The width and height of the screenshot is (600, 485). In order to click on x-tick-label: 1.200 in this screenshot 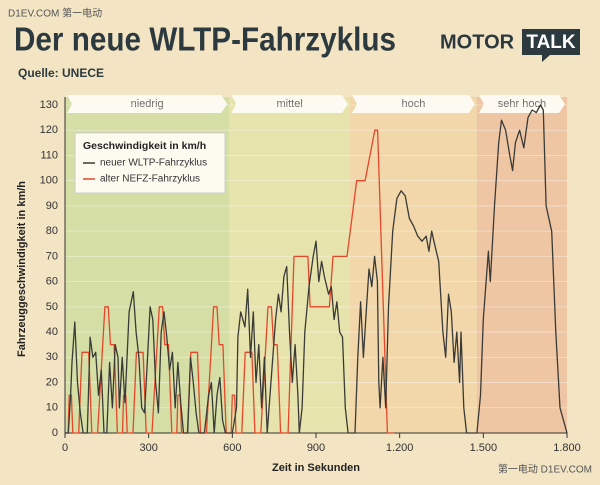, I will do `click(400, 448)`.